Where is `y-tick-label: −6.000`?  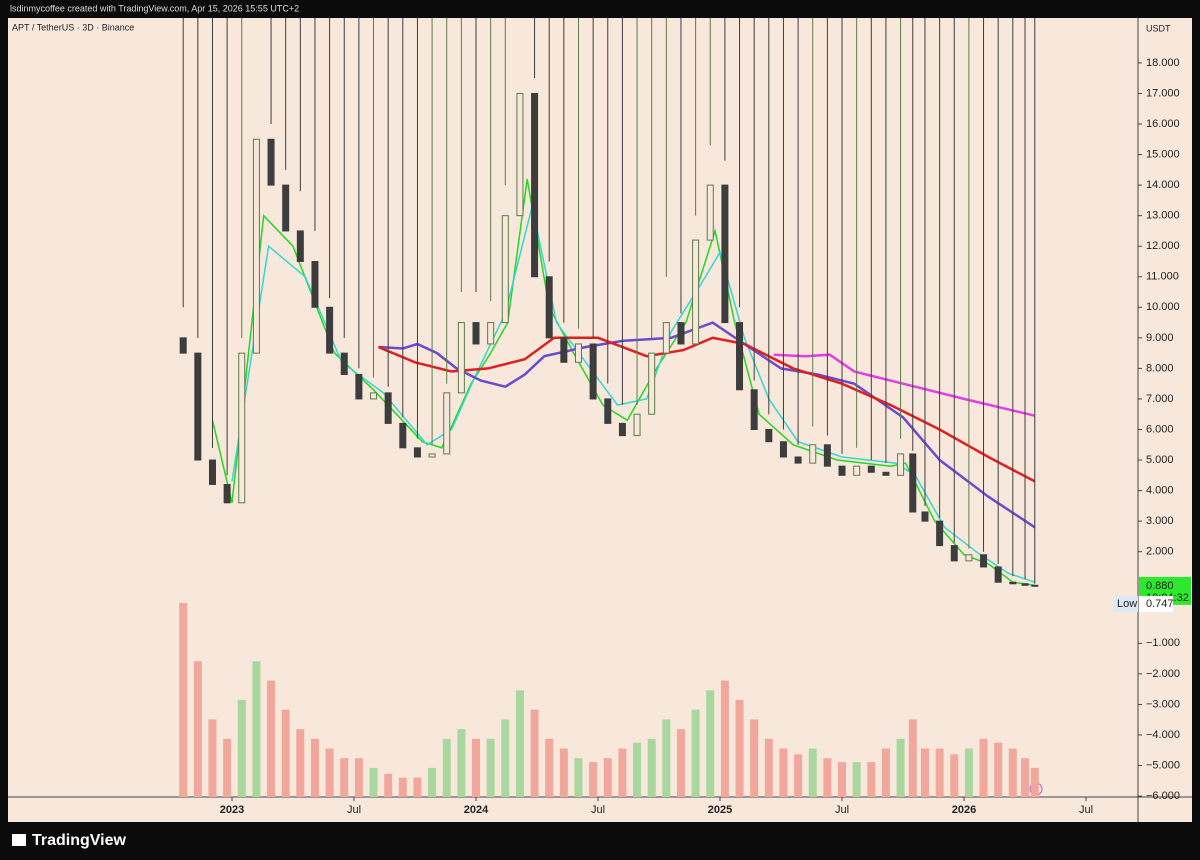 y-tick-label: −6.000 is located at coordinates (1163, 796).